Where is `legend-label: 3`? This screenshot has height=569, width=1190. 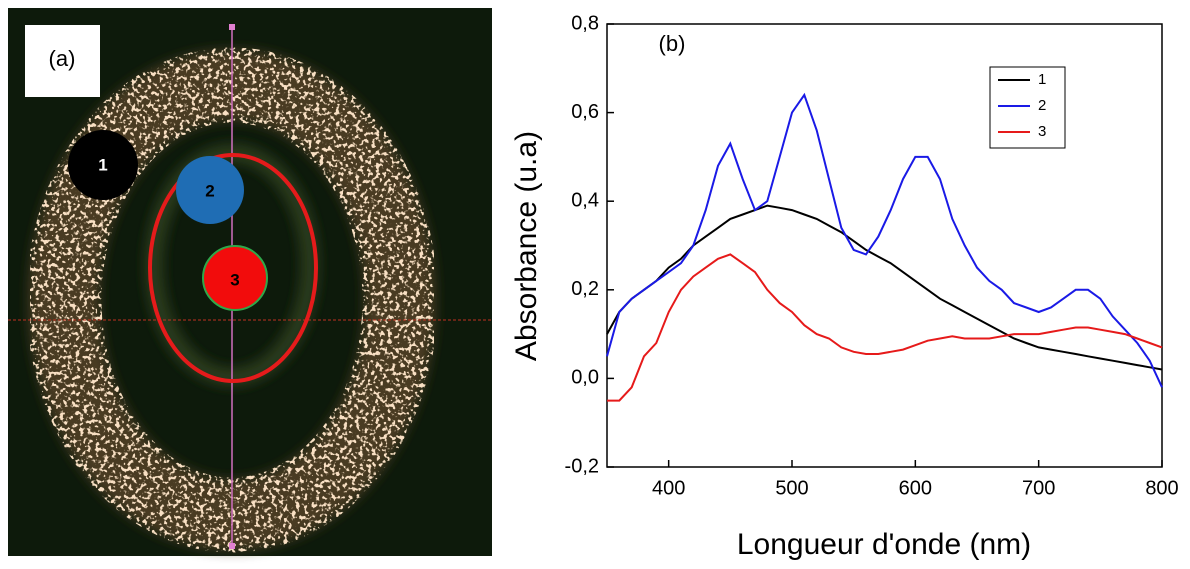
legend-label: 3 is located at coordinates (1042, 131).